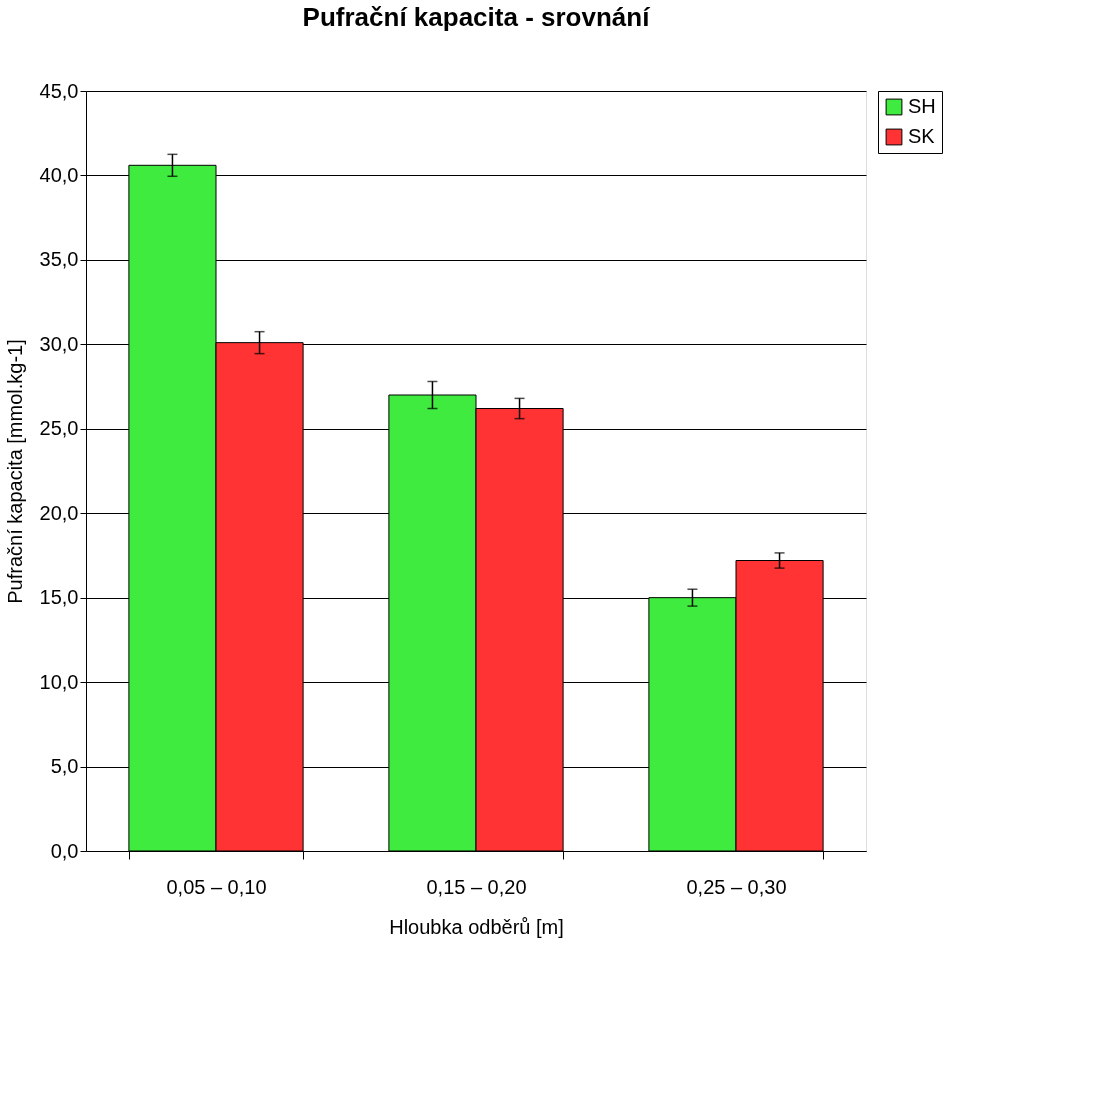 The height and width of the screenshot is (1093, 1093). Describe the element at coordinates (59, 512) in the screenshot. I see `y-tick-label: 20,0` at that location.